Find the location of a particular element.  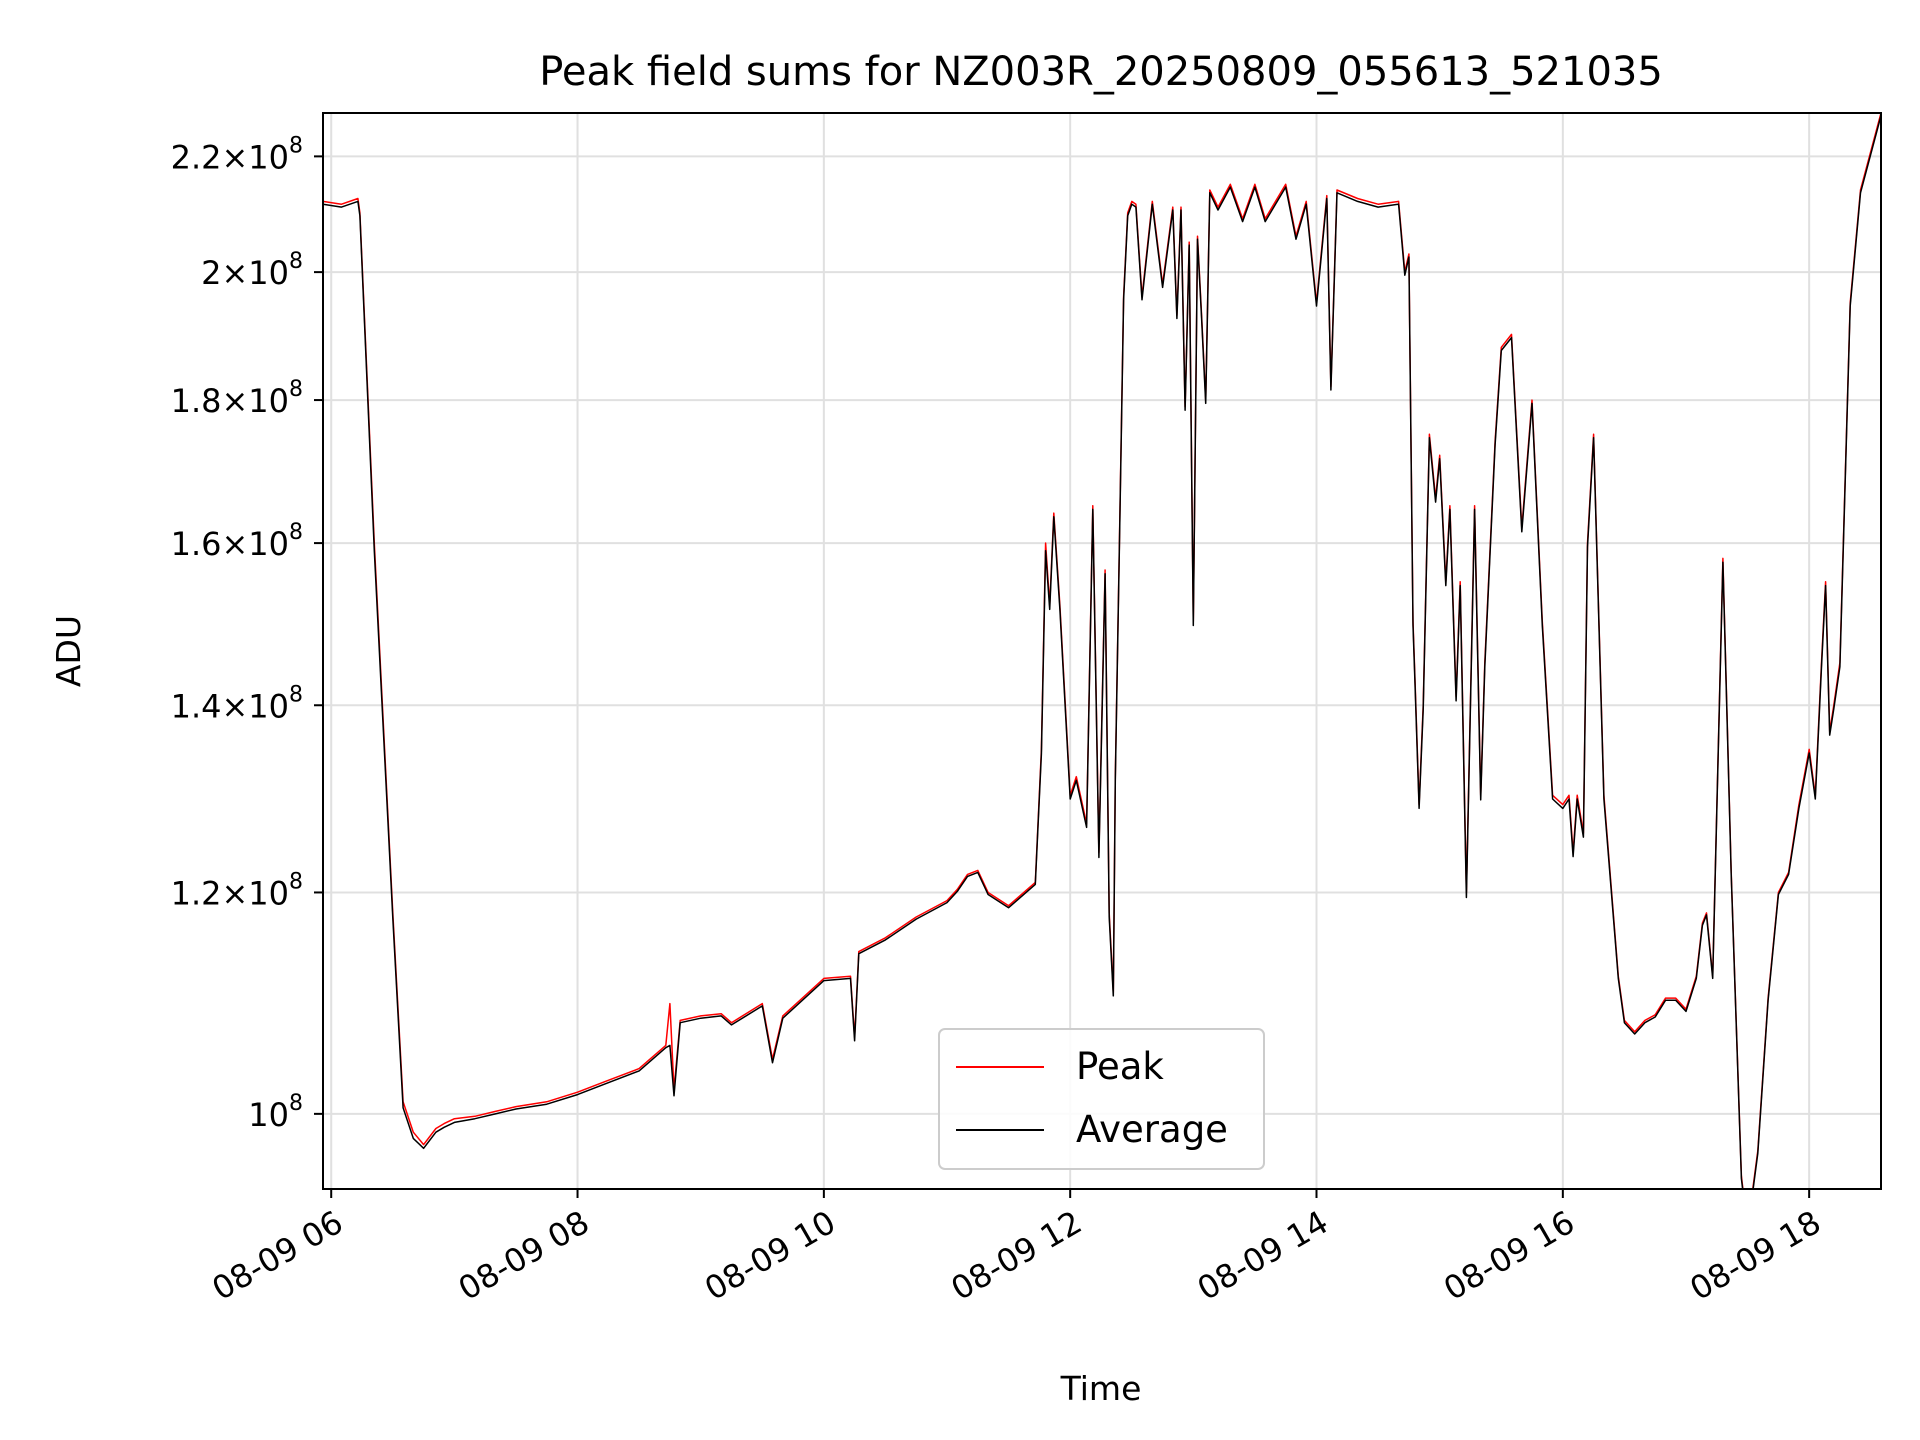

y-tick-label: 2×108 is located at coordinates (252, 270).